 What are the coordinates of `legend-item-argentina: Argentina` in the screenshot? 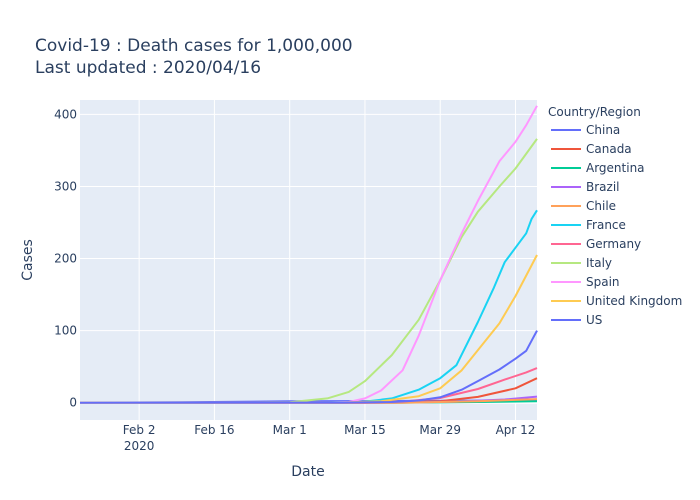 It's located at (615, 168).